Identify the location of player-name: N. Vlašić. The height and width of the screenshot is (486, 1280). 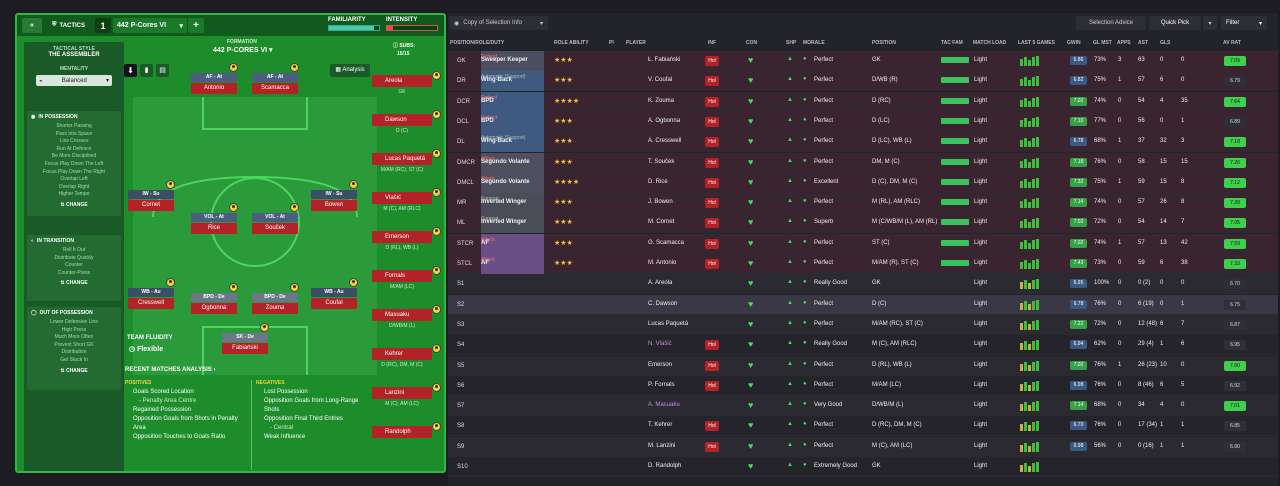
(660, 344).